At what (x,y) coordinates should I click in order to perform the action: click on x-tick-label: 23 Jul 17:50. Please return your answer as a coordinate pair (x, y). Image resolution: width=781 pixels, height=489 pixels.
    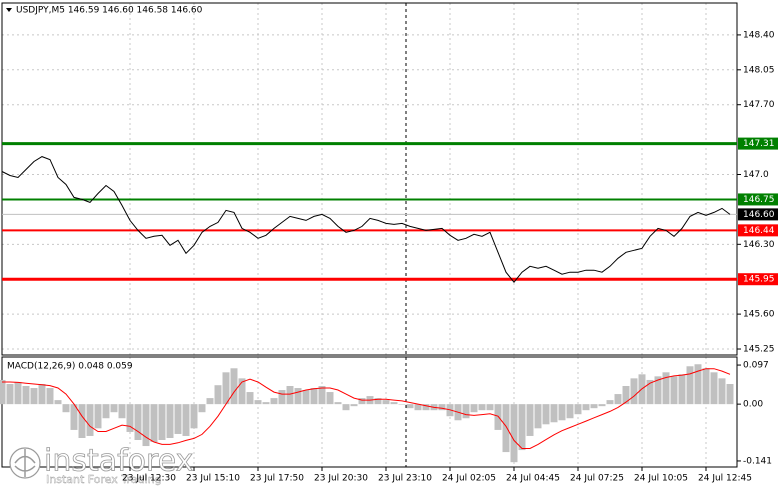
    Looking at the image, I should click on (277, 479).